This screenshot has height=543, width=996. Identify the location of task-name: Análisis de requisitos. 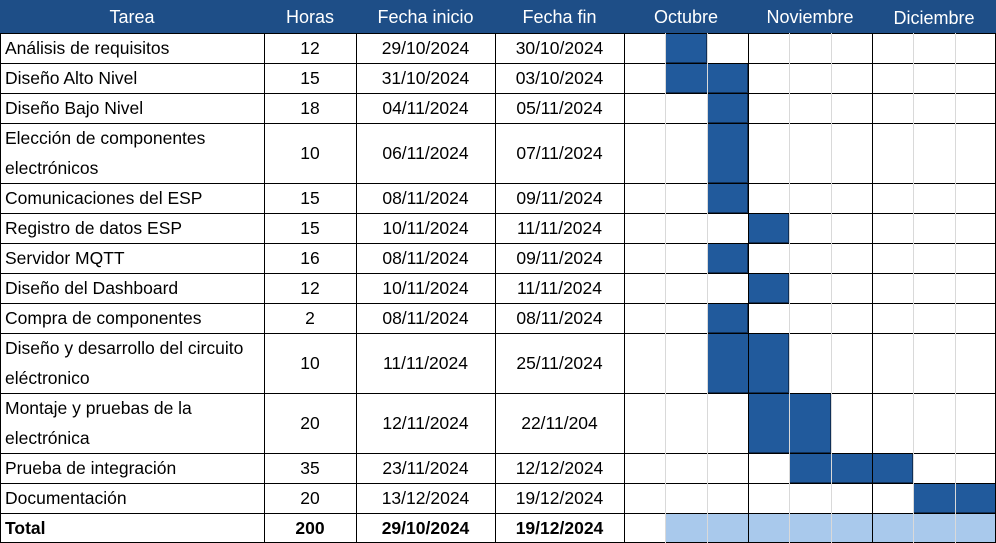
(87, 48).